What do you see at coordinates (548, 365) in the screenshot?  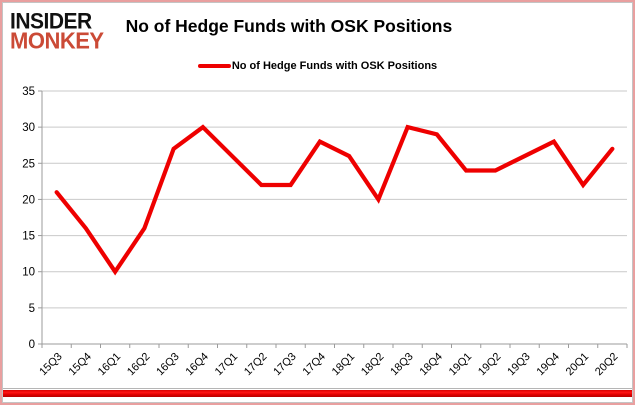 I see `x-tick-label: 19Q4` at bounding box center [548, 365].